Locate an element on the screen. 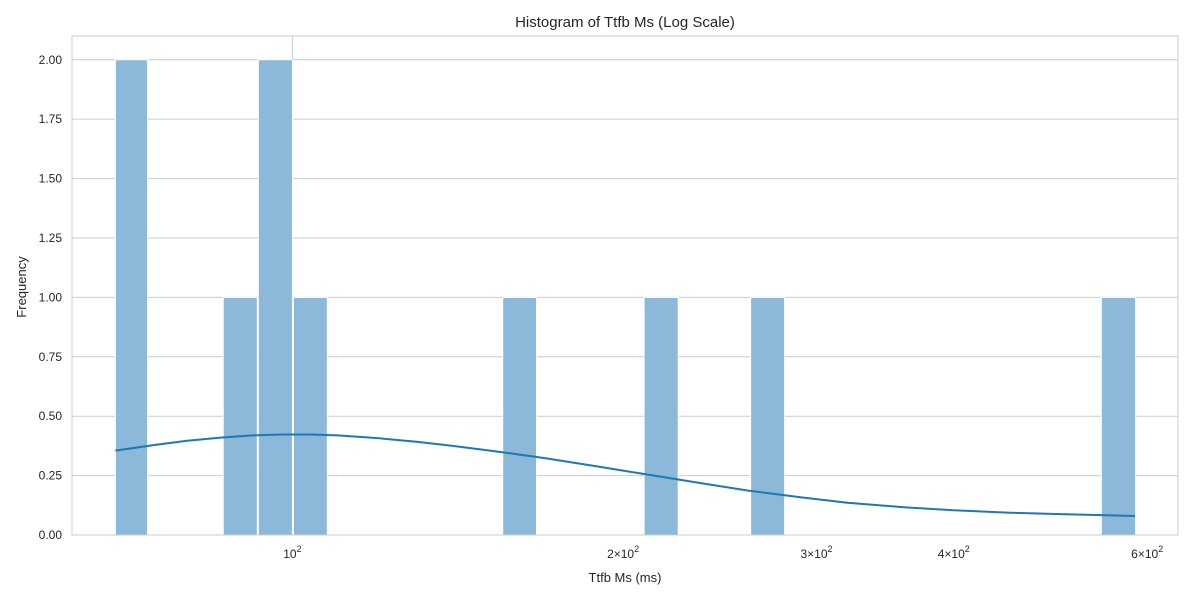 Image resolution: width=1200 pixels, height=600 pixels. y-tick-label: 1.50 is located at coordinates (51, 179).